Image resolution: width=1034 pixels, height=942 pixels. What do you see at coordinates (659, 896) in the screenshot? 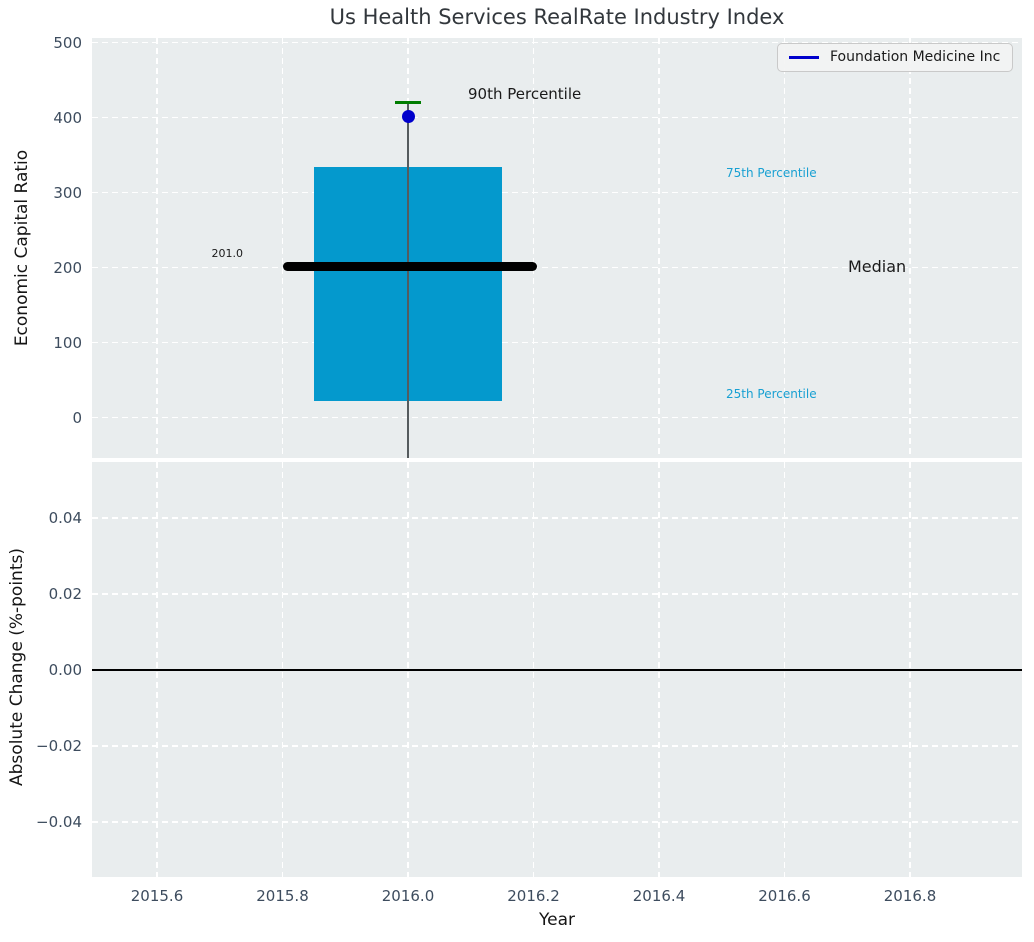
I see `x-tick-label: 2016.4` at bounding box center [659, 896].